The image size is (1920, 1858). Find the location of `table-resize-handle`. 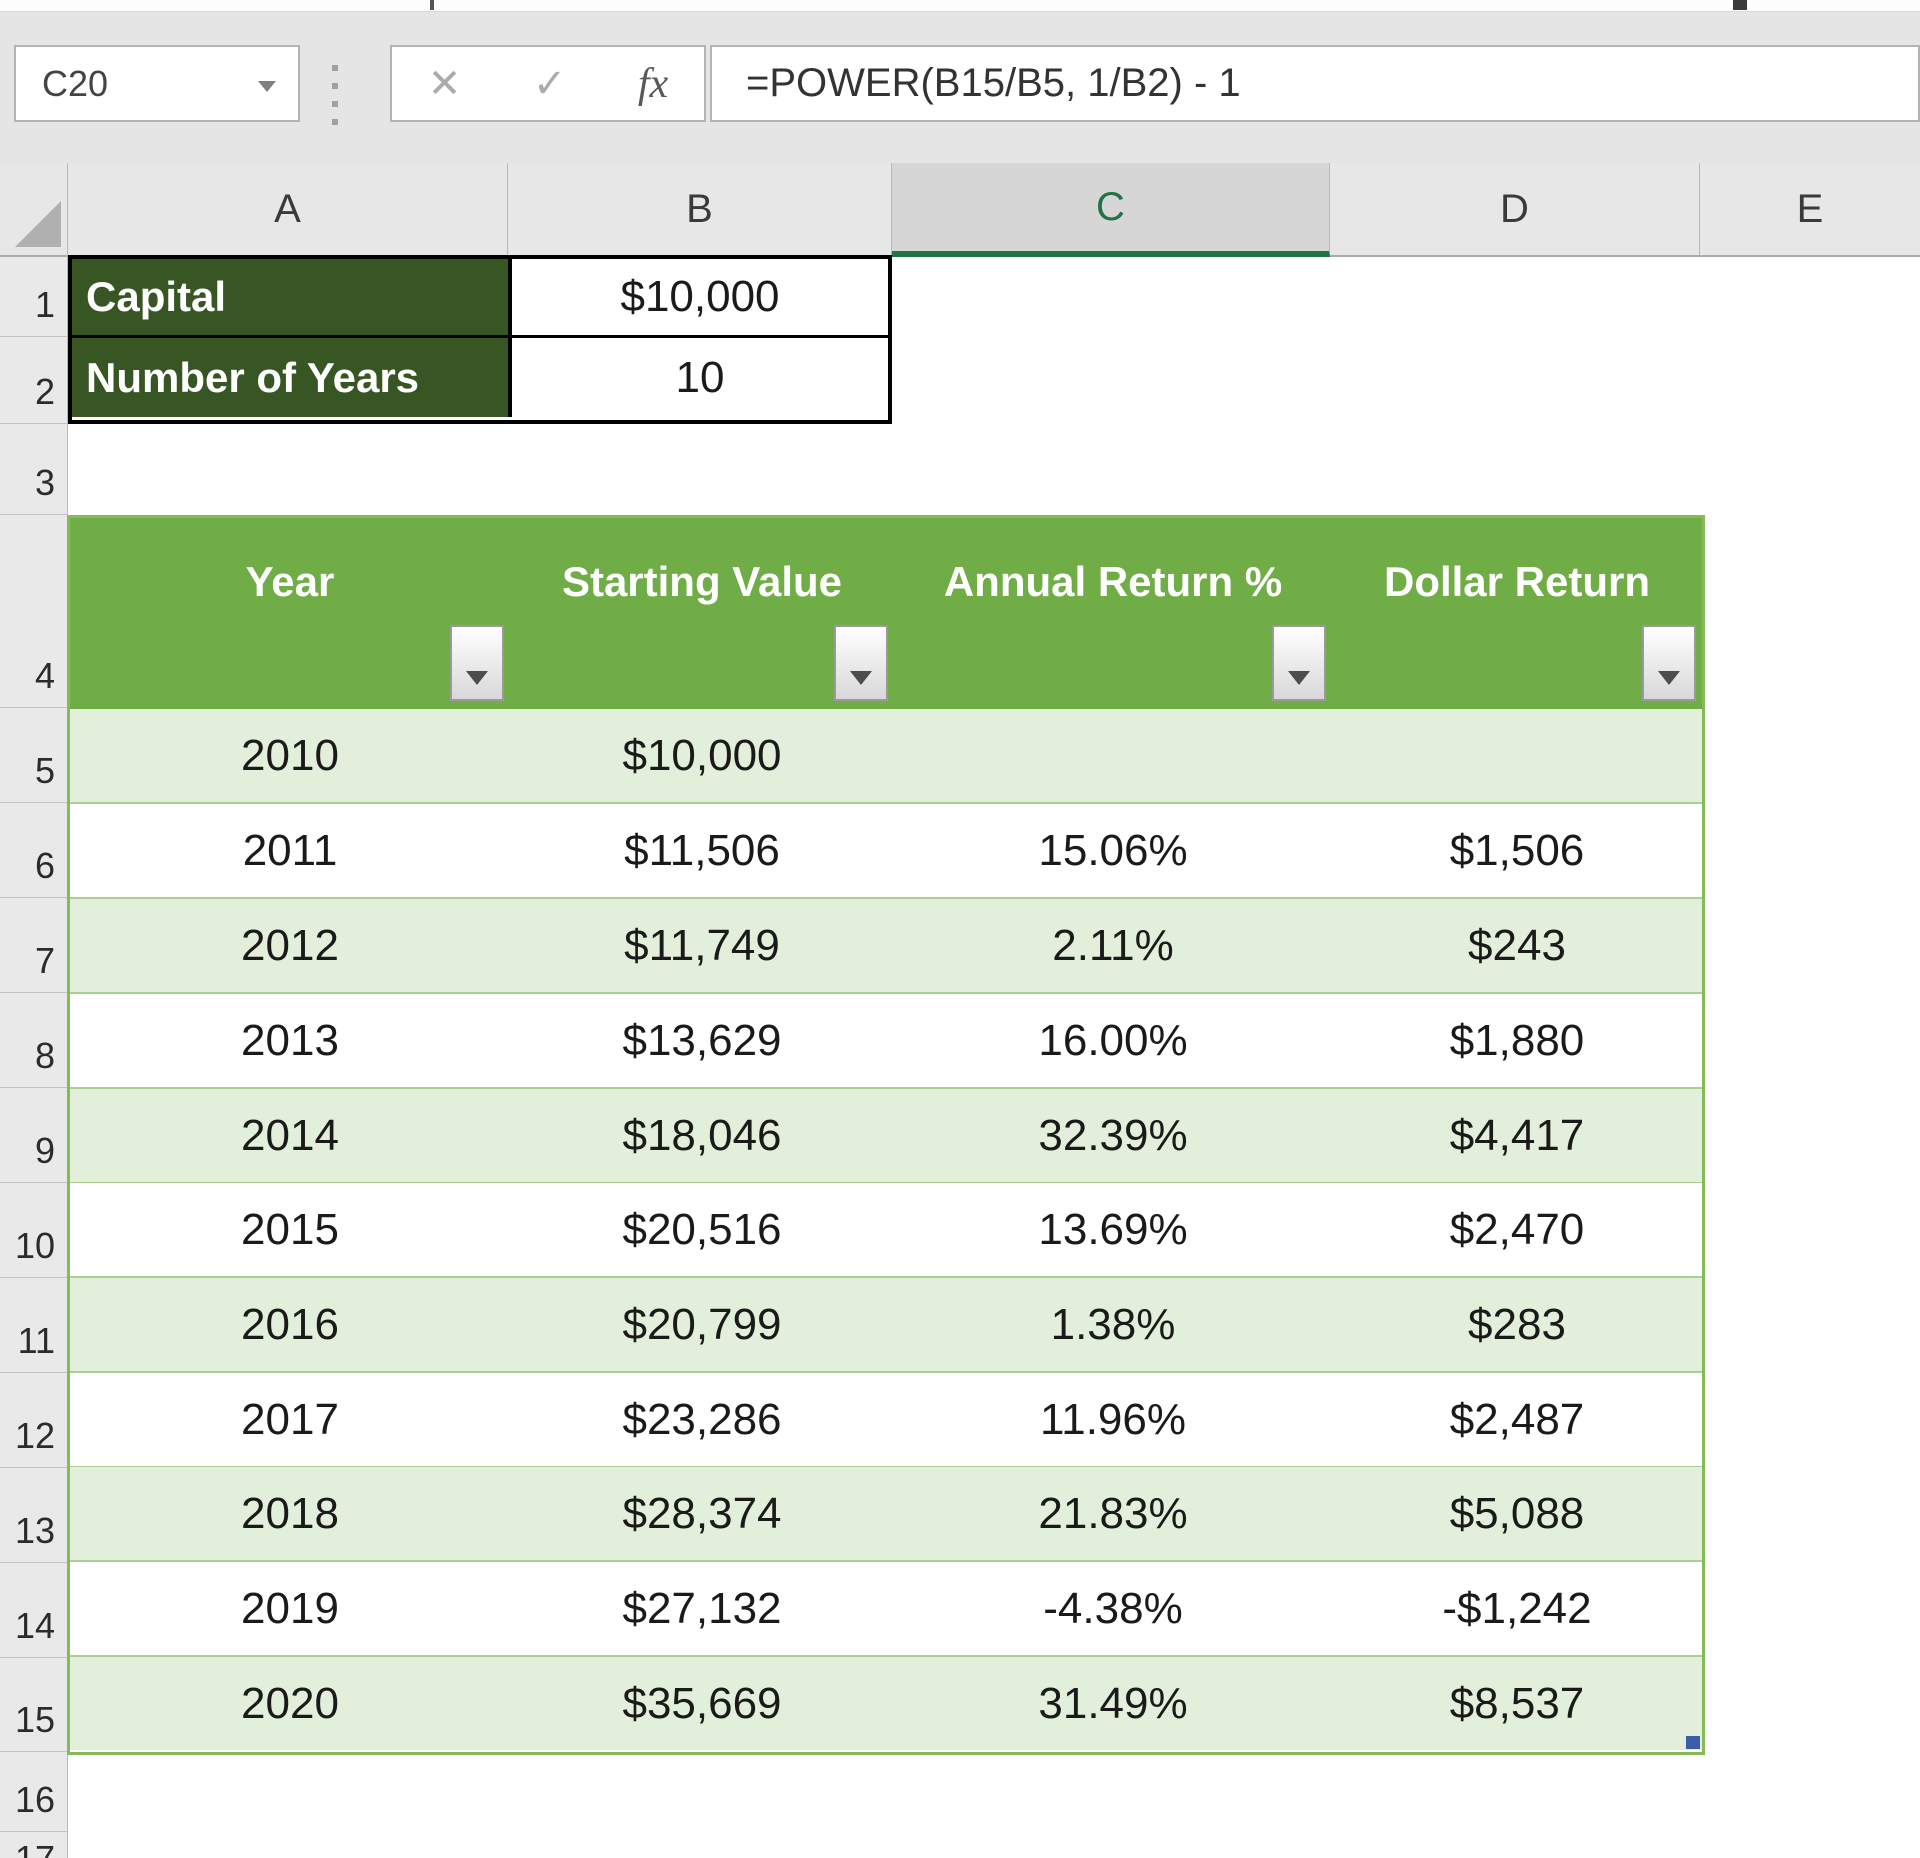

table-resize-handle is located at coordinates (1693, 1742).